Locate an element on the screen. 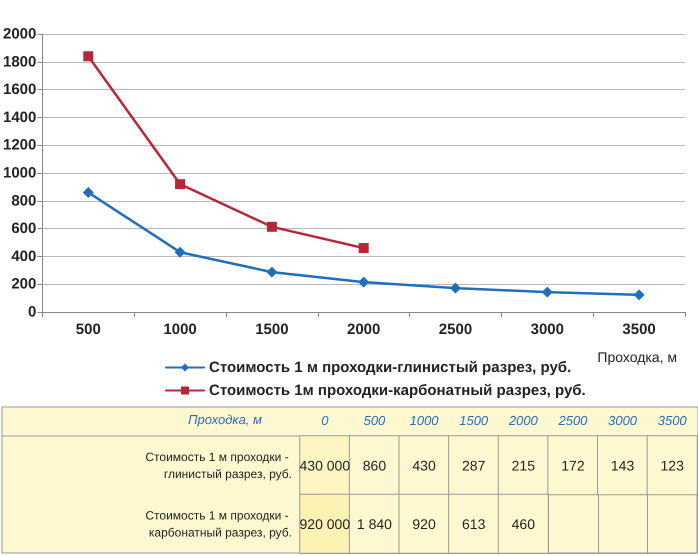 Image resolution: width=698 pixels, height=556 pixels. y-tick-label: 1400 is located at coordinates (19, 117).